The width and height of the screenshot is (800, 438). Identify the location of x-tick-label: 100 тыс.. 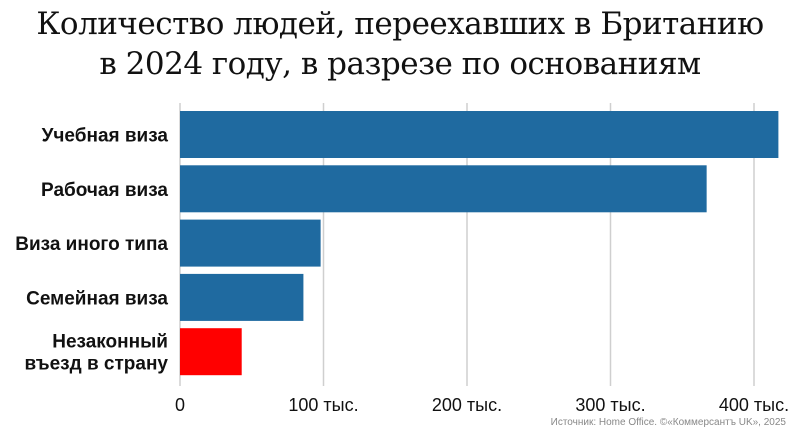
(323, 405).